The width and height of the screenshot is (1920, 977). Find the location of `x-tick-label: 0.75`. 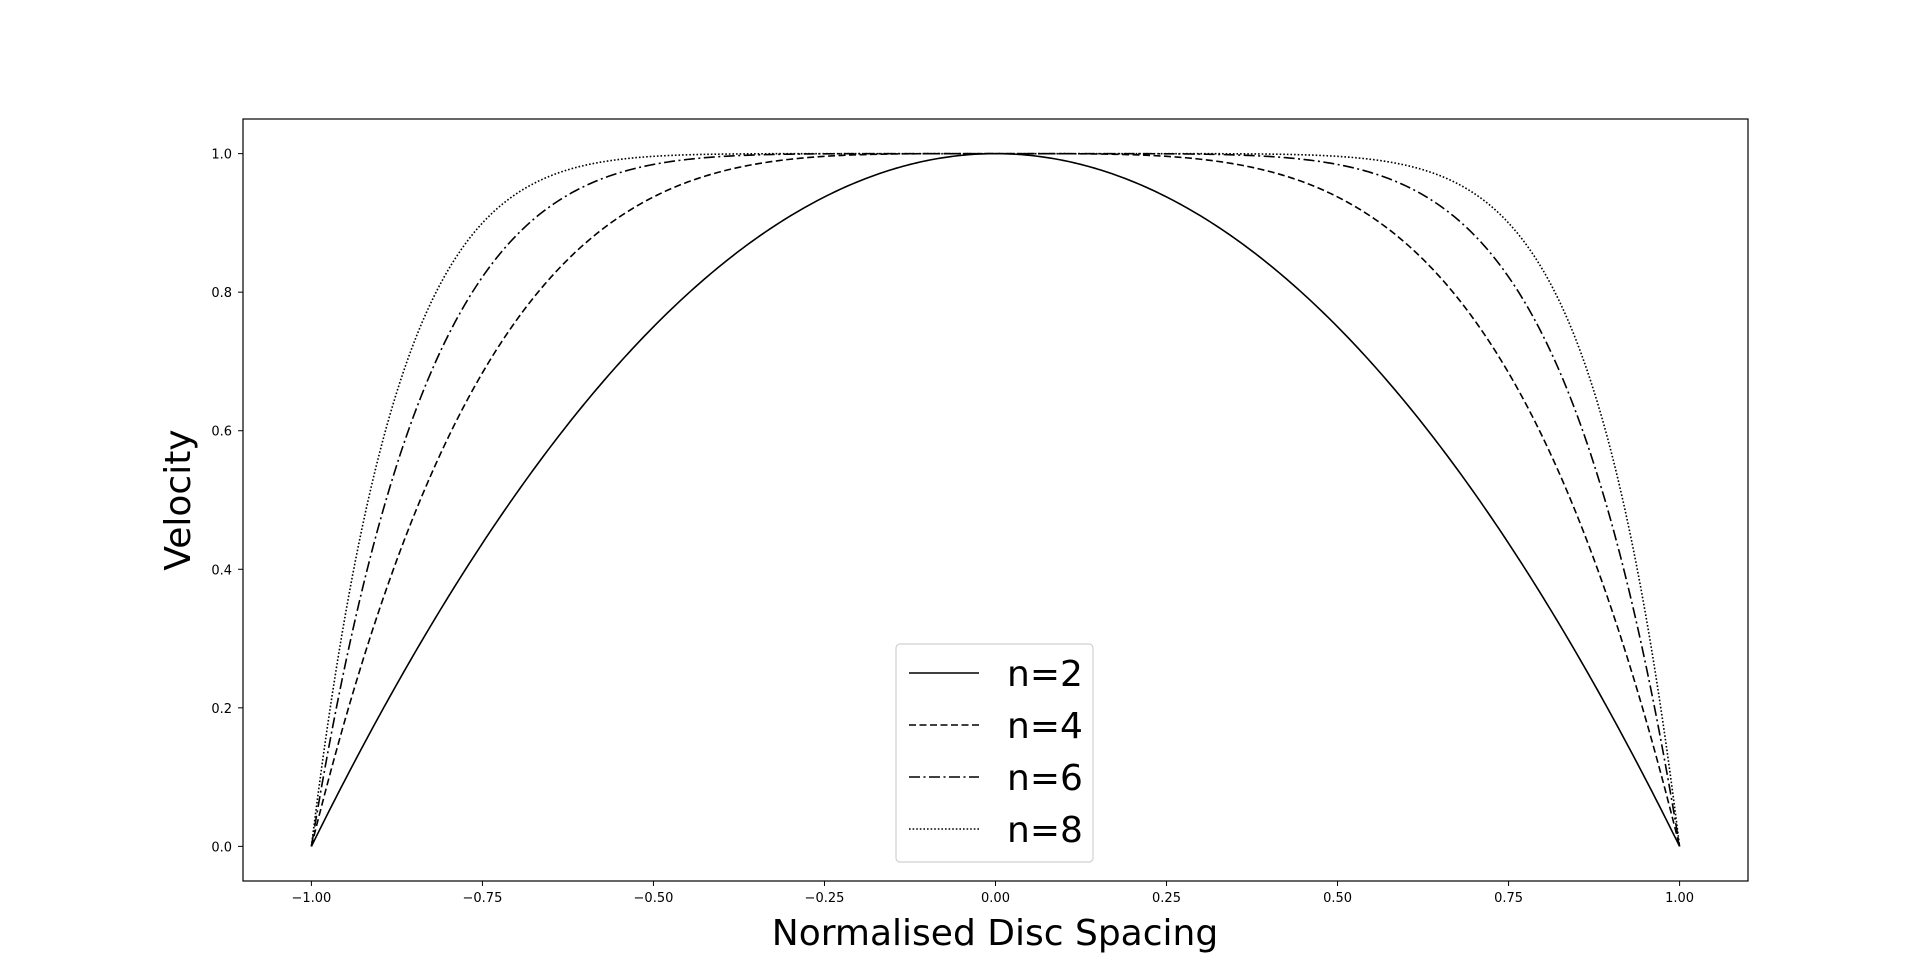

x-tick-label: 0.75 is located at coordinates (1508, 898).